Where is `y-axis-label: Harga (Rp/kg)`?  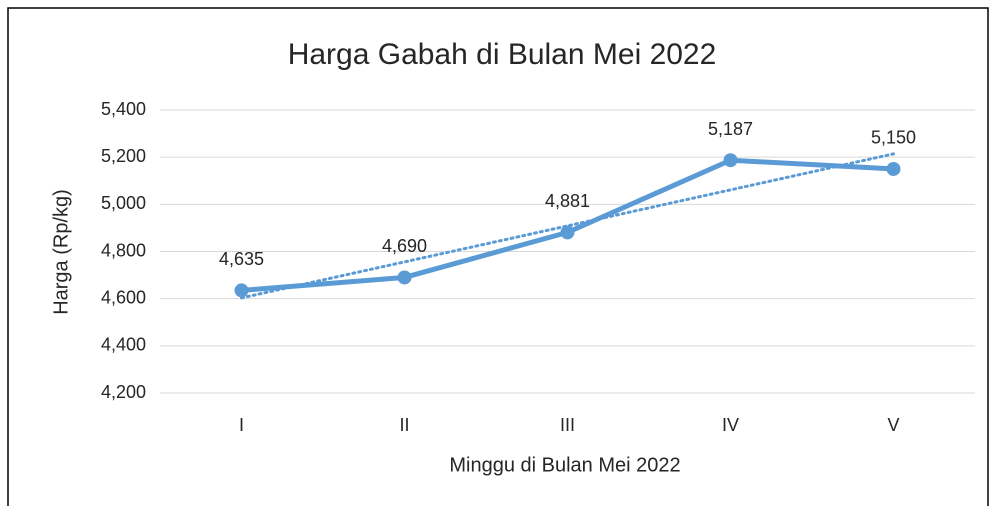 y-axis-label: Harga (Rp/kg) is located at coordinates (61, 252).